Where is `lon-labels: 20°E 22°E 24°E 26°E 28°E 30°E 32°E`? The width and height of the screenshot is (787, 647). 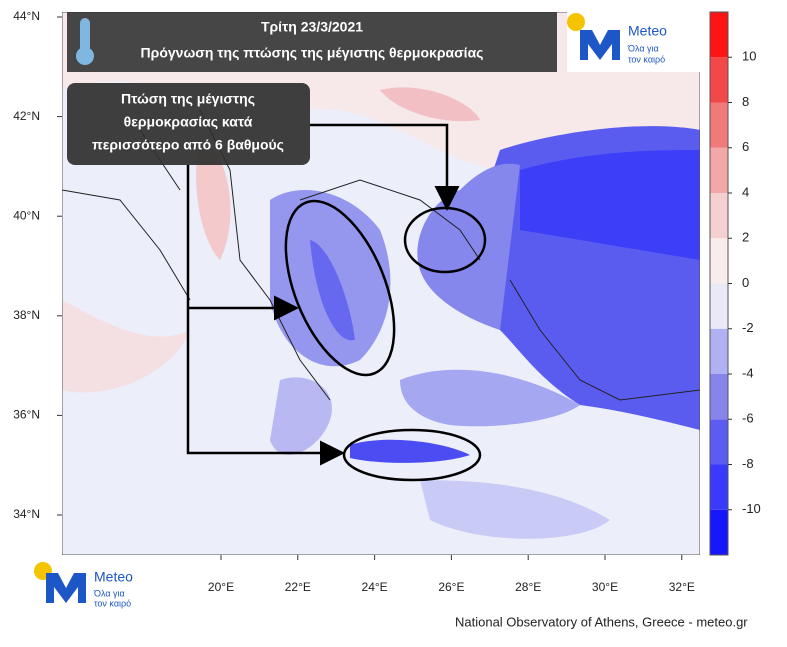
lon-labels: 20°E 22°E 24°E 26°E 28°E 30°E 32°E is located at coordinates (451, 574).